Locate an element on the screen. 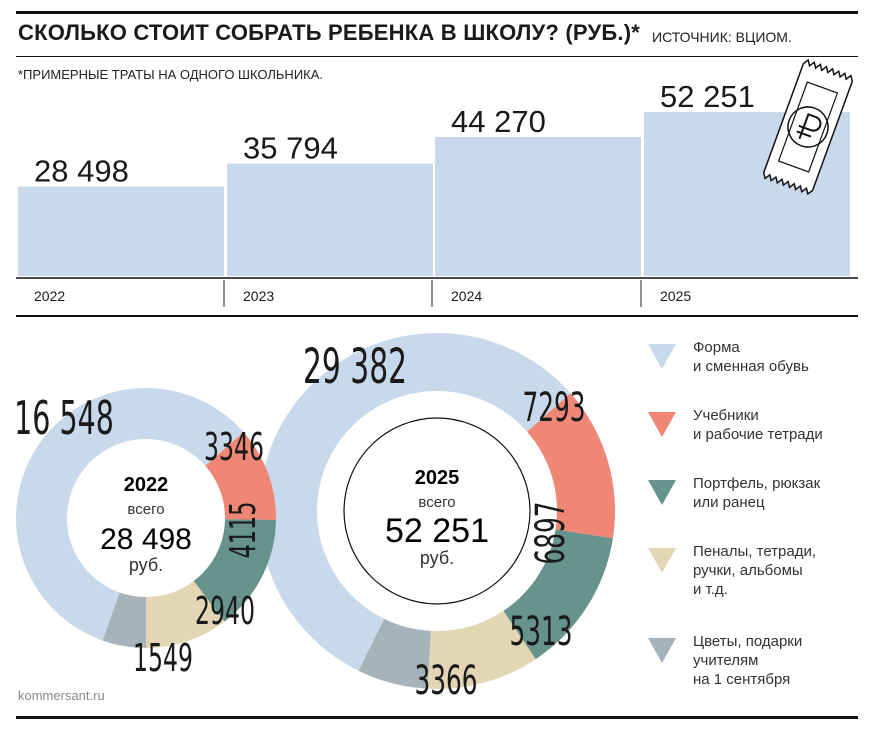 Image resolution: width=875 pixels, height=738 pixels. svg-text: 5313 is located at coordinates (540, 631).